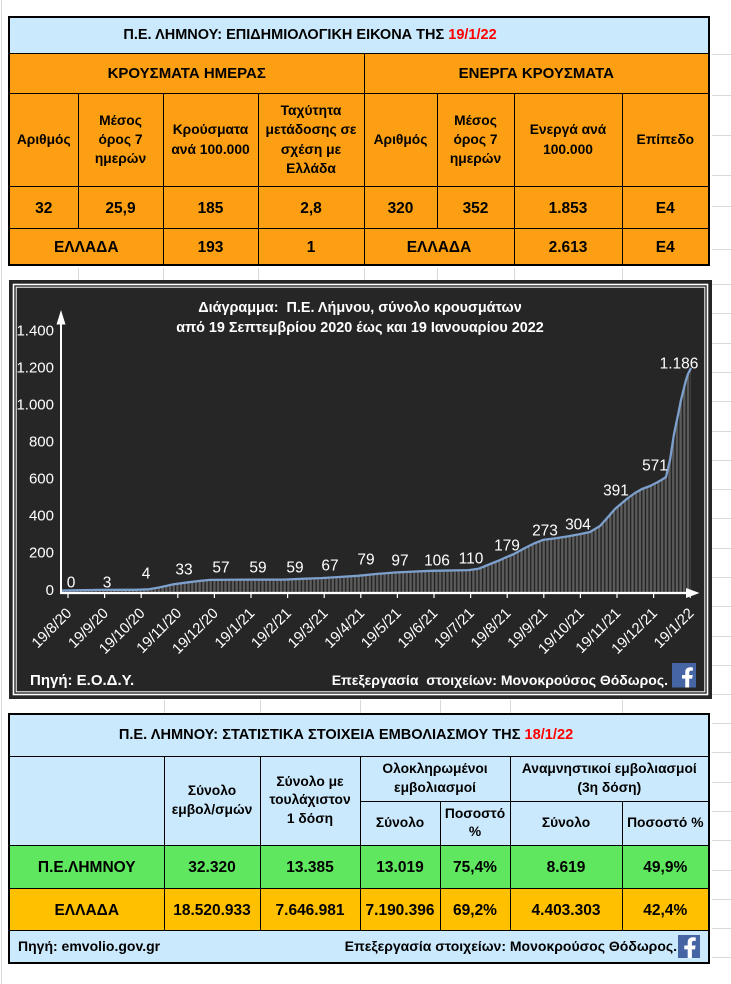  I want to click on svg-text: 110, so click(471, 559).